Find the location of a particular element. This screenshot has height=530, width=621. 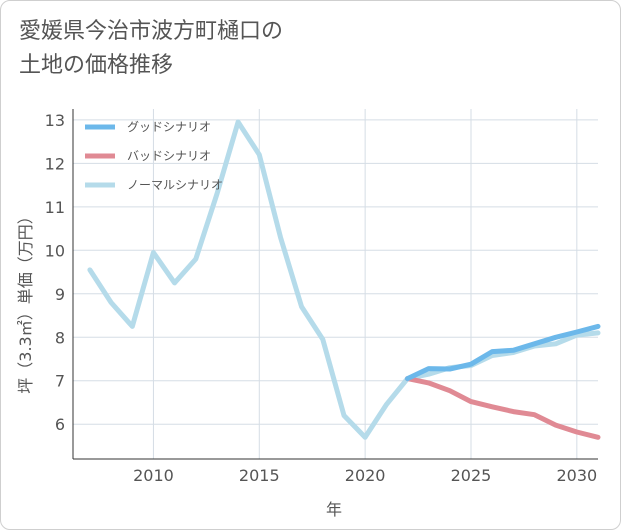

y-tick-label-13: 13 is located at coordinates (55, 120).